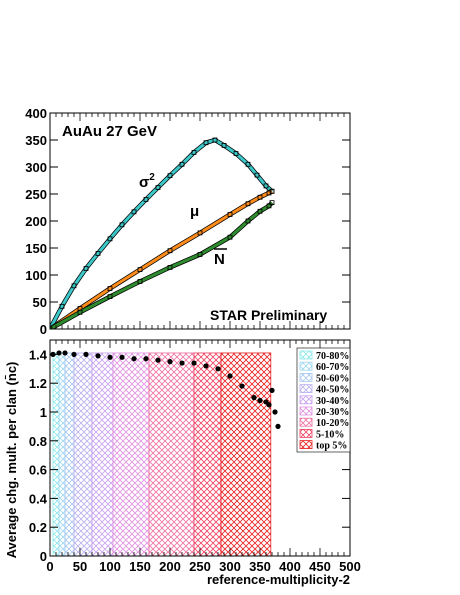  I want to click on legend-label: 30-40%, so click(332, 401).